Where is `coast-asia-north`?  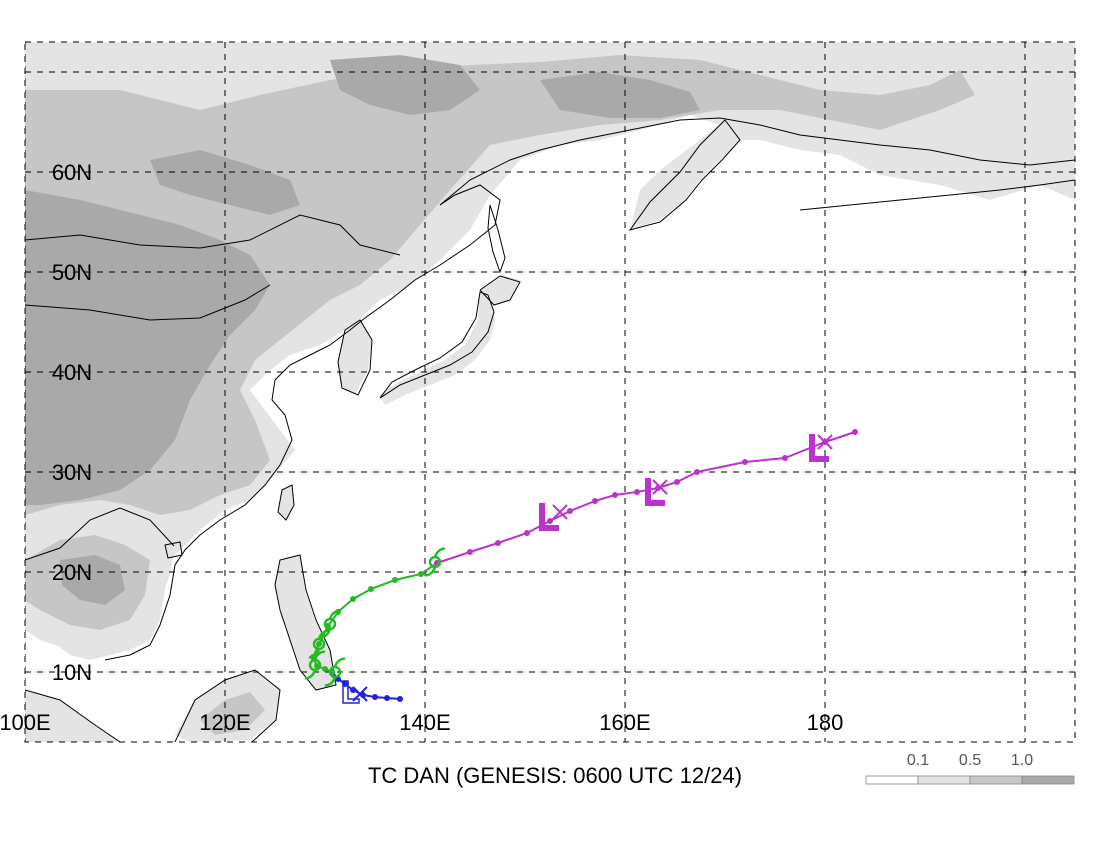 coast-asia-north is located at coordinates (757, 161).